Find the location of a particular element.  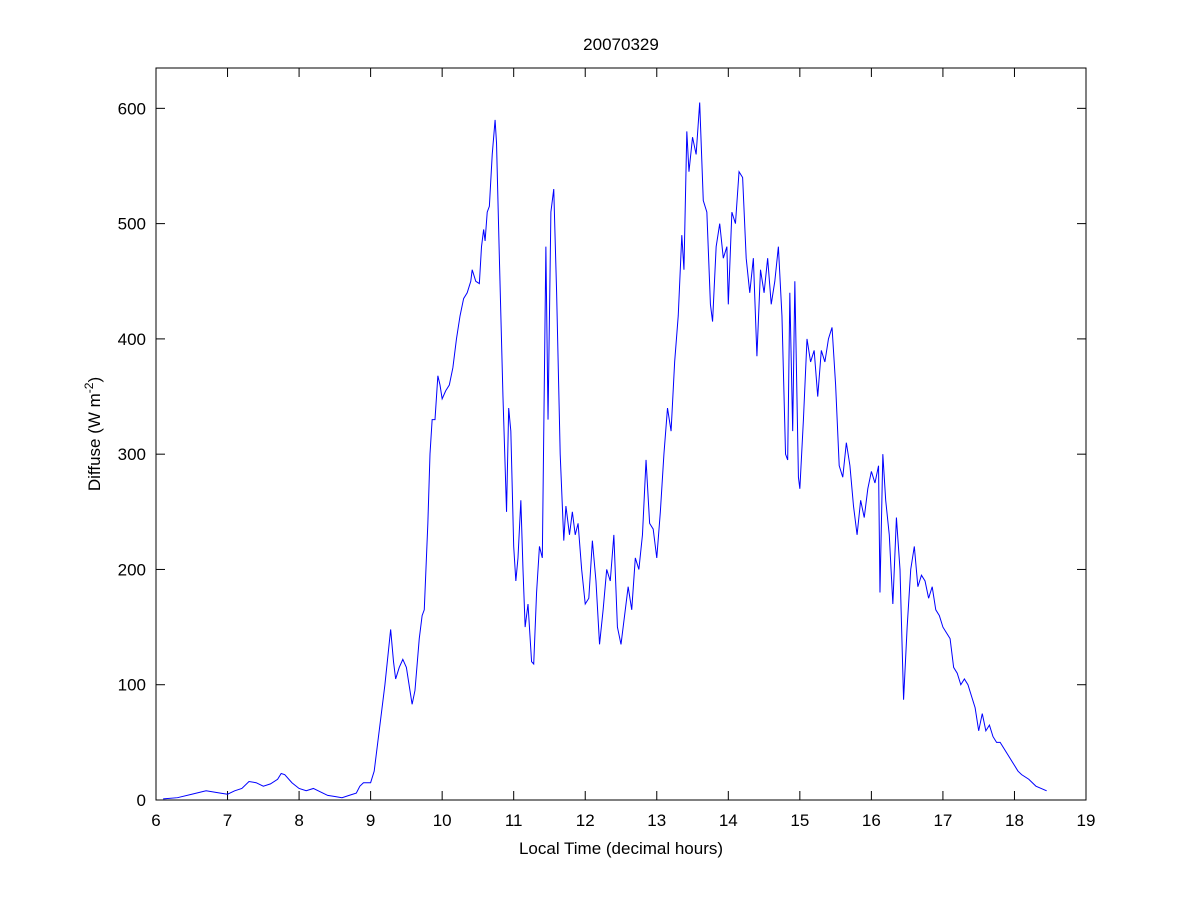

y-tick-label: 200 is located at coordinates (132, 569).